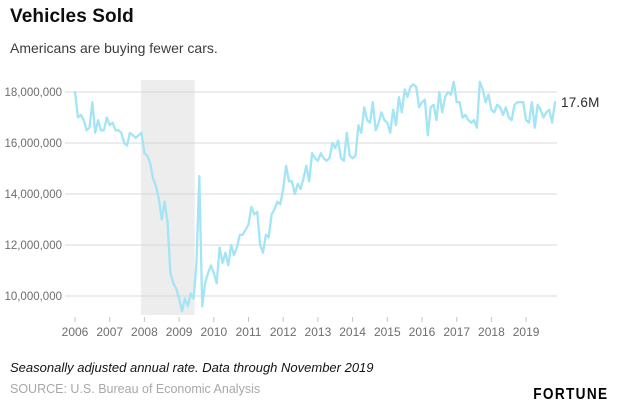  Describe the element at coordinates (33, 144) in the screenshot. I see `y-axis-label: 16,000,000` at that location.